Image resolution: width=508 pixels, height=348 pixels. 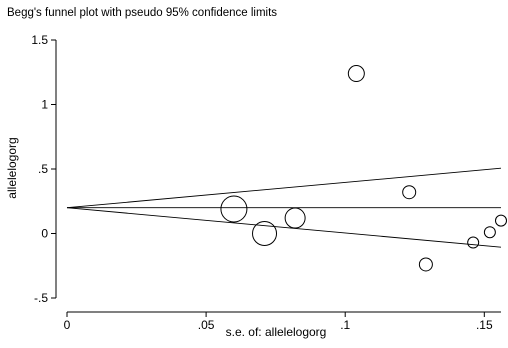 I want to click on y-tick-label: 0, so click(x=44, y=234).